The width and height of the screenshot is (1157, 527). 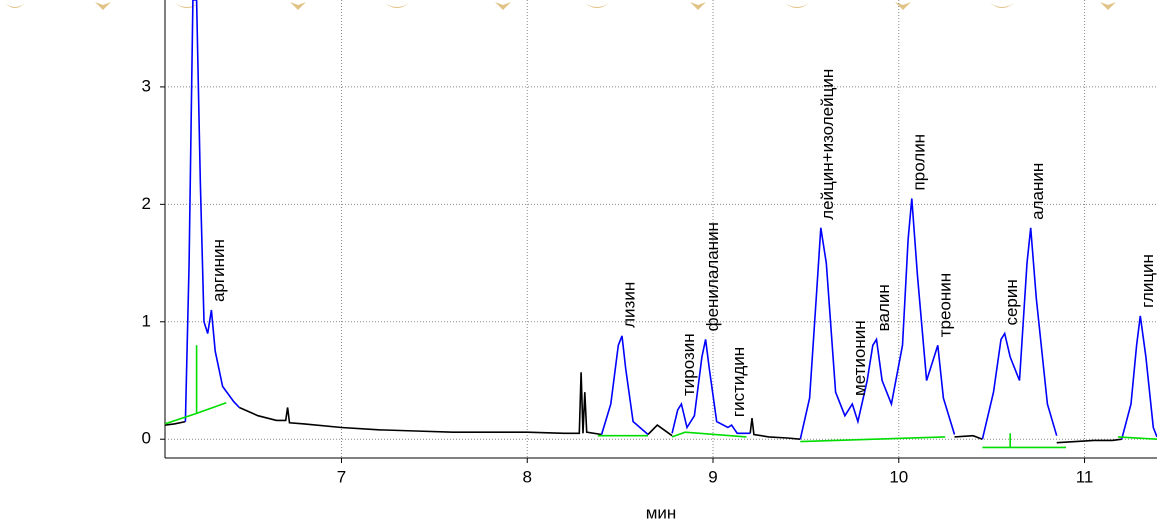 What do you see at coordinates (1147, 281) in the screenshot?
I see `peak-label: глицин` at bounding box center [1147, 281].